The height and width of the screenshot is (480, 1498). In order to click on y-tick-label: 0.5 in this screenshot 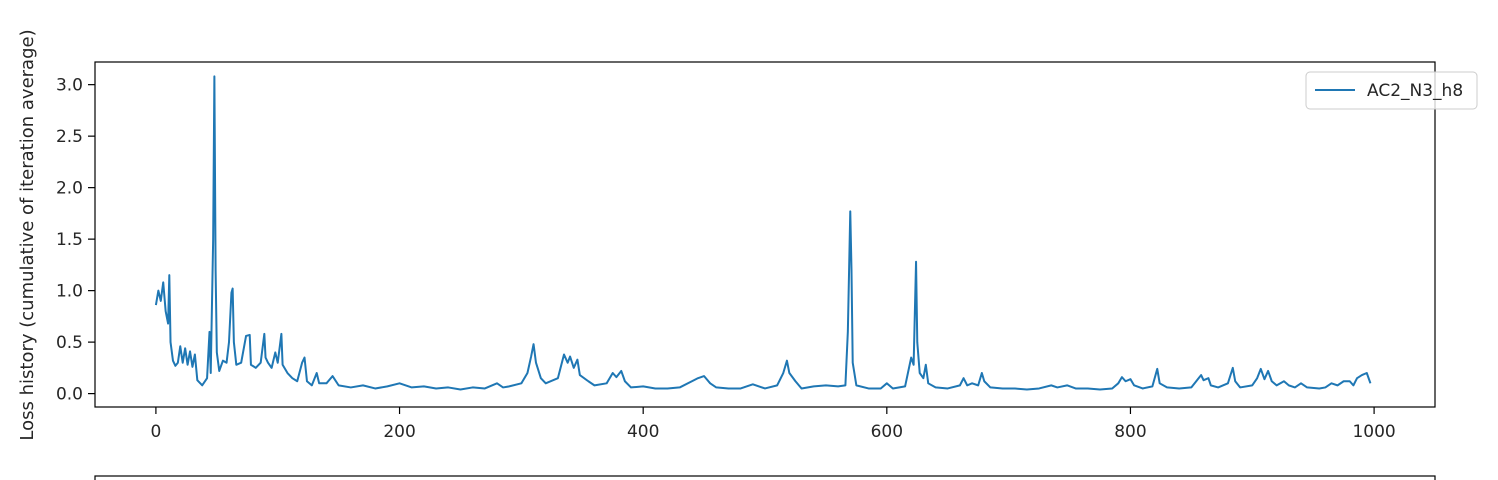, I will do `click(69, 343)`.